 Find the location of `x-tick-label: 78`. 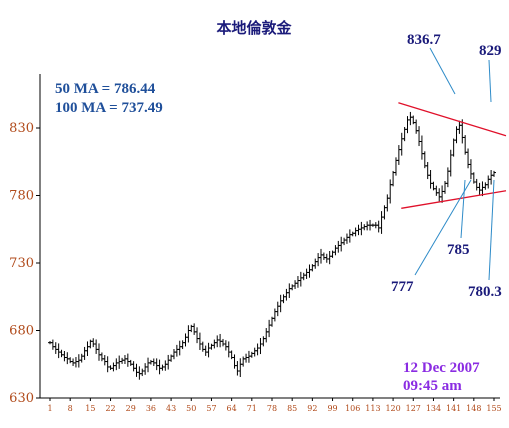

x-tick-label: 78 is located at coordinates (272, 408).